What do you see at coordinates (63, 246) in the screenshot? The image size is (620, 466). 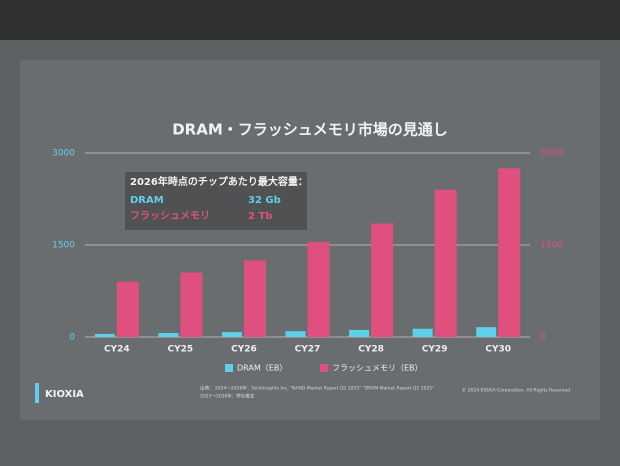 I see `y-tick-label: 1500` at bounding box center [63, 246].